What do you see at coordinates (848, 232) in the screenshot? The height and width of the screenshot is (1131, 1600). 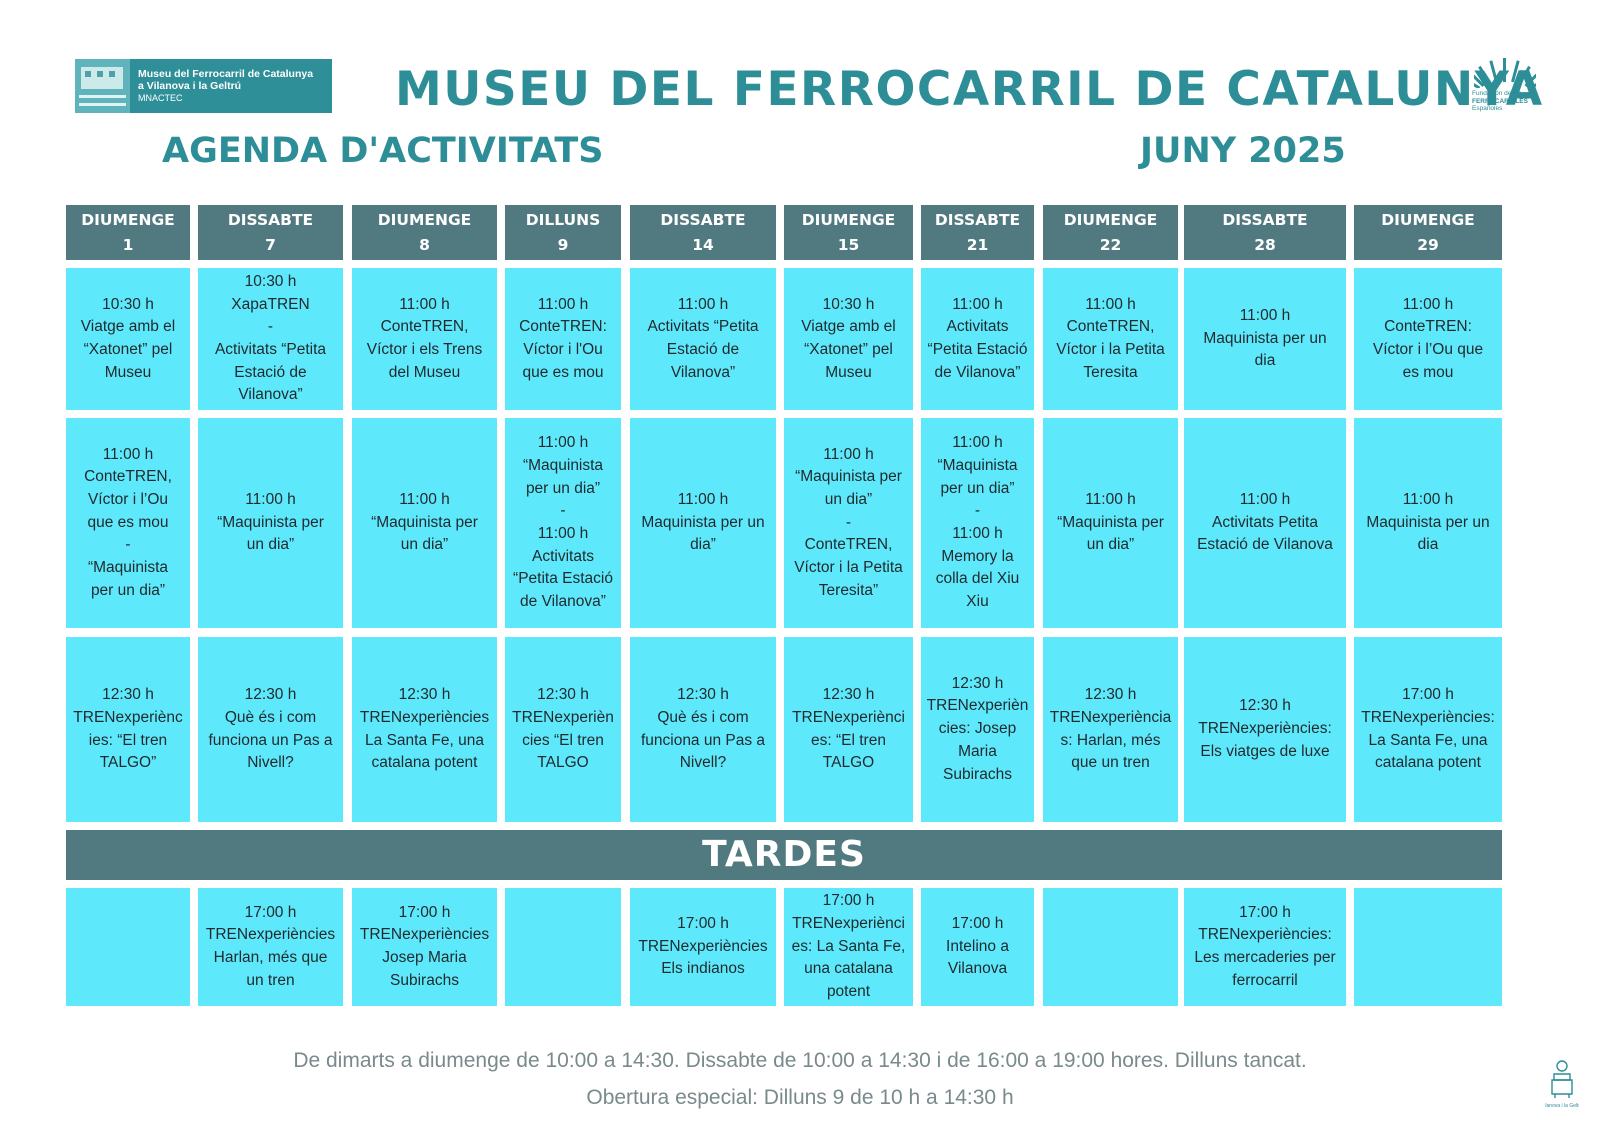 I see `day-header: DIUMENGE 15` at bounding box center [848, 232].